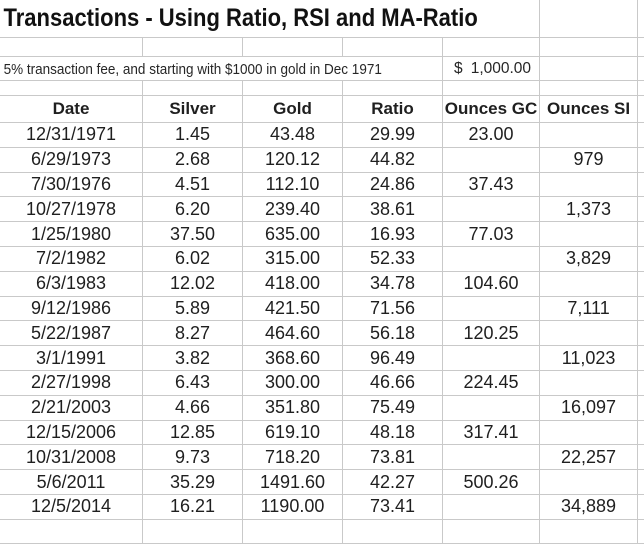 Image resolution: width=644 pixels, height=547 pixels. Describe the element at coordinates (293, 358) in the screenshot. I see `cell-gold: 368.60` at that location.